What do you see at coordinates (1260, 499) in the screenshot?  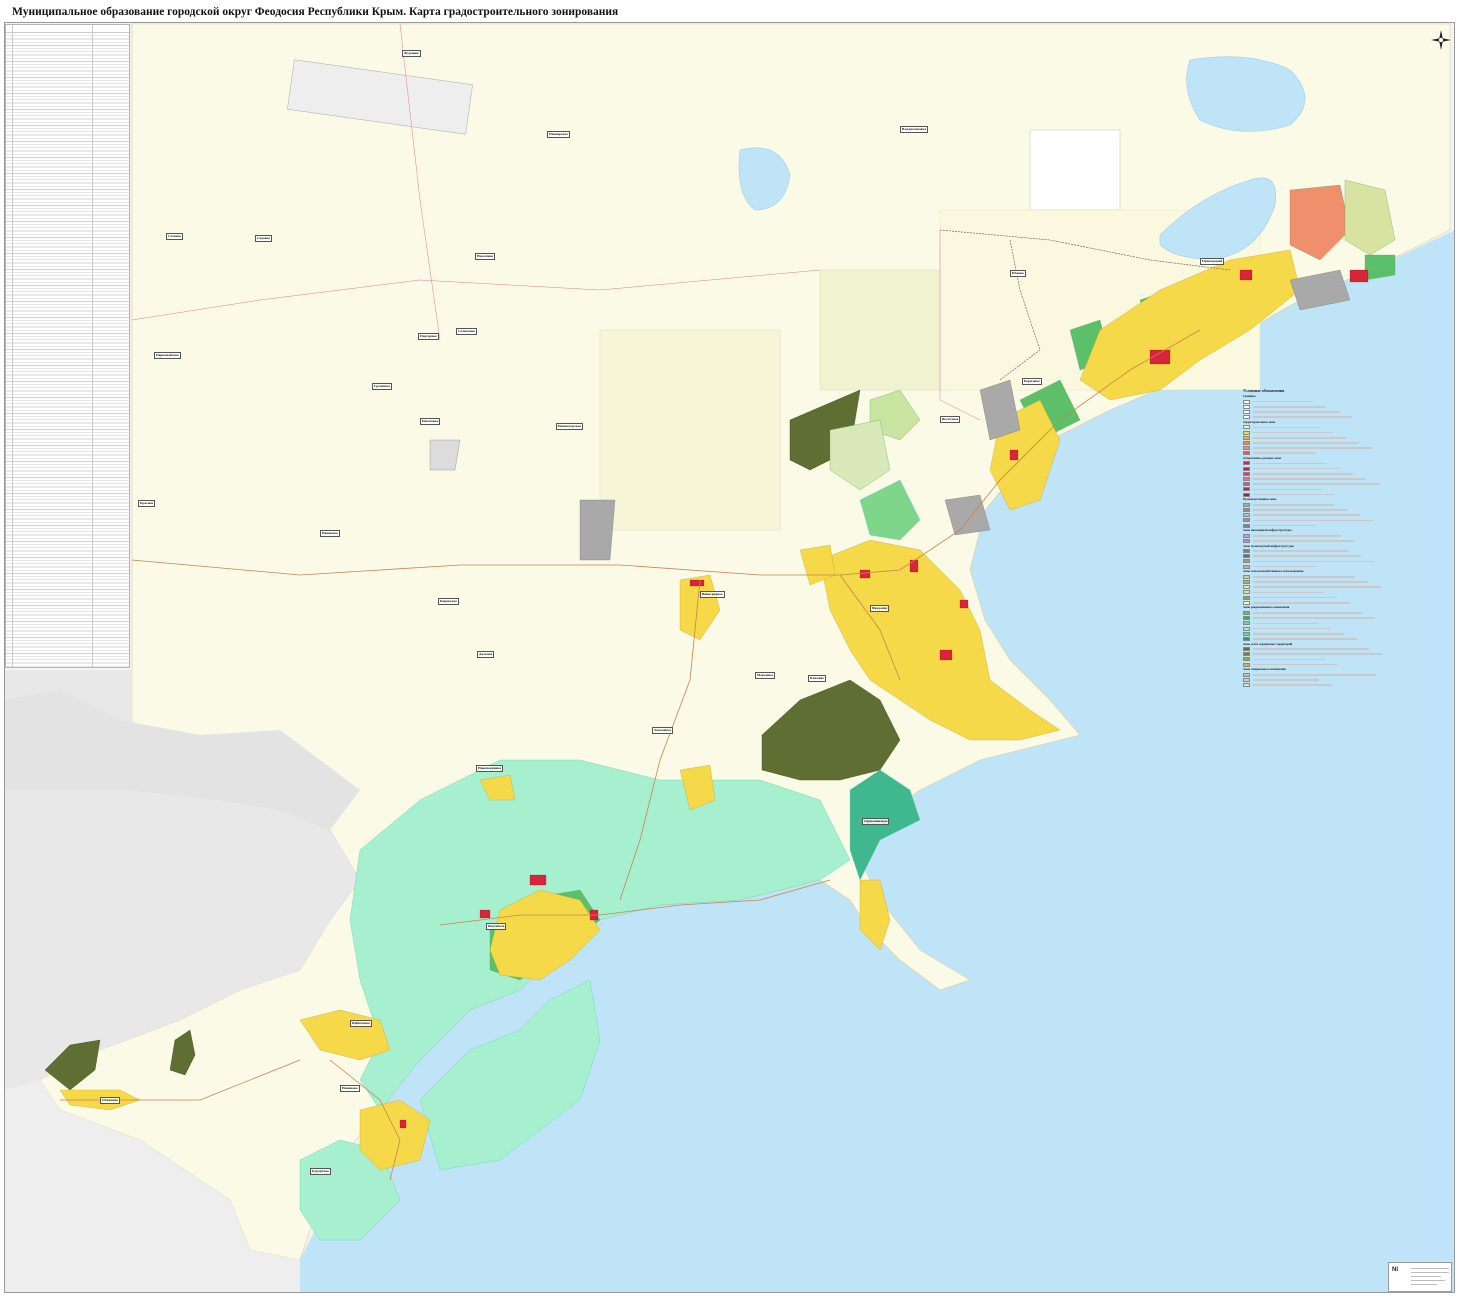 I see `legend-section-3: Производственные зоны` at bounding box center [1260, 499].